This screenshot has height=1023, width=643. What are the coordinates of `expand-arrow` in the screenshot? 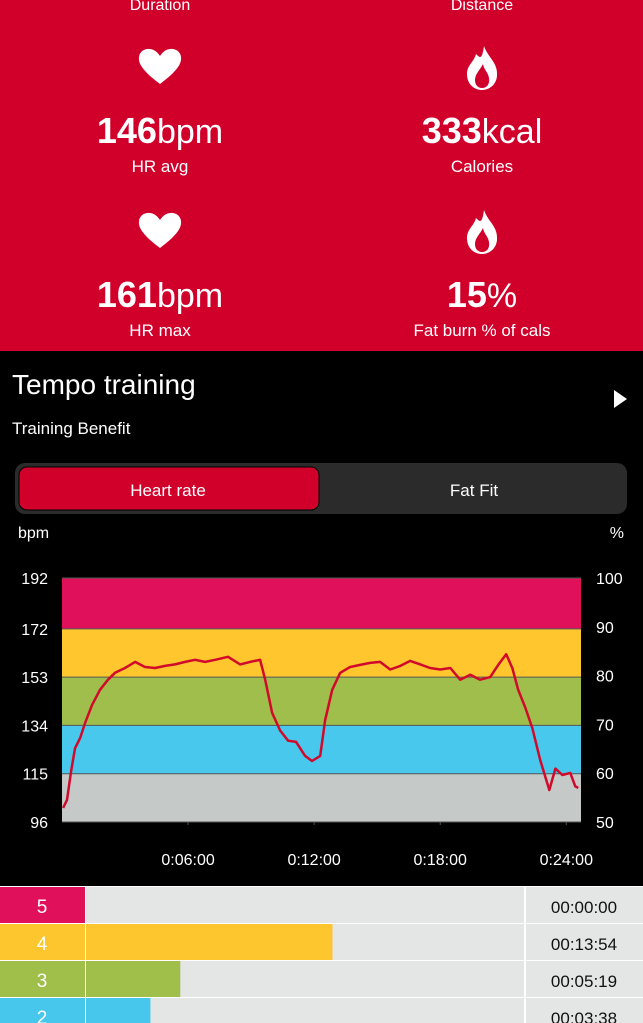 It's located at (620, 399).